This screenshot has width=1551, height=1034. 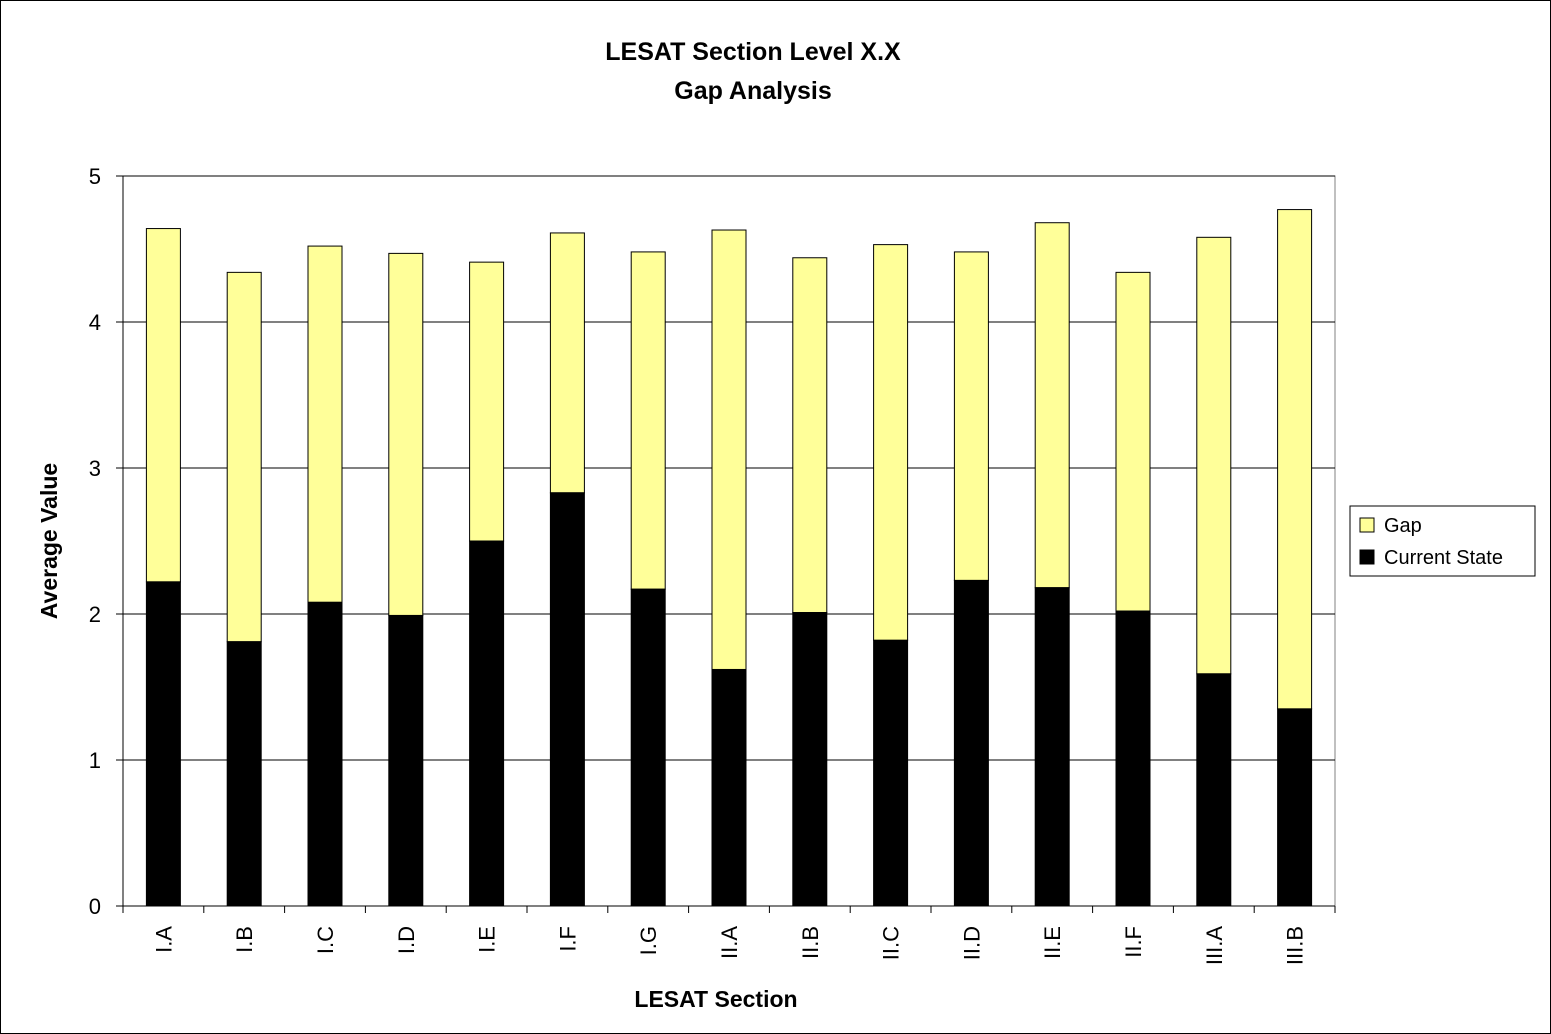 I want to click on x-tick-label: II.F, so click(x=1133, y=942).